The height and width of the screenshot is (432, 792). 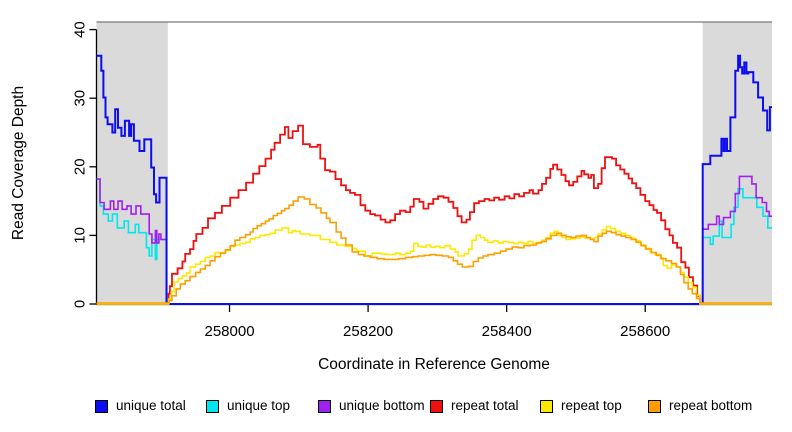 I want to click on x-tick-label: 258000, so click(x=229, y=331).